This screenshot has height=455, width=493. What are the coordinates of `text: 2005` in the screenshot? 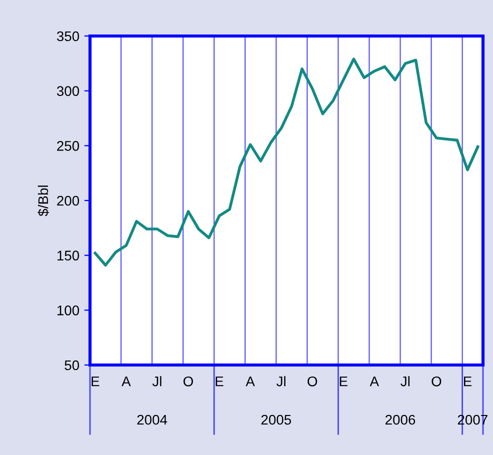 It's located at (276, 419).